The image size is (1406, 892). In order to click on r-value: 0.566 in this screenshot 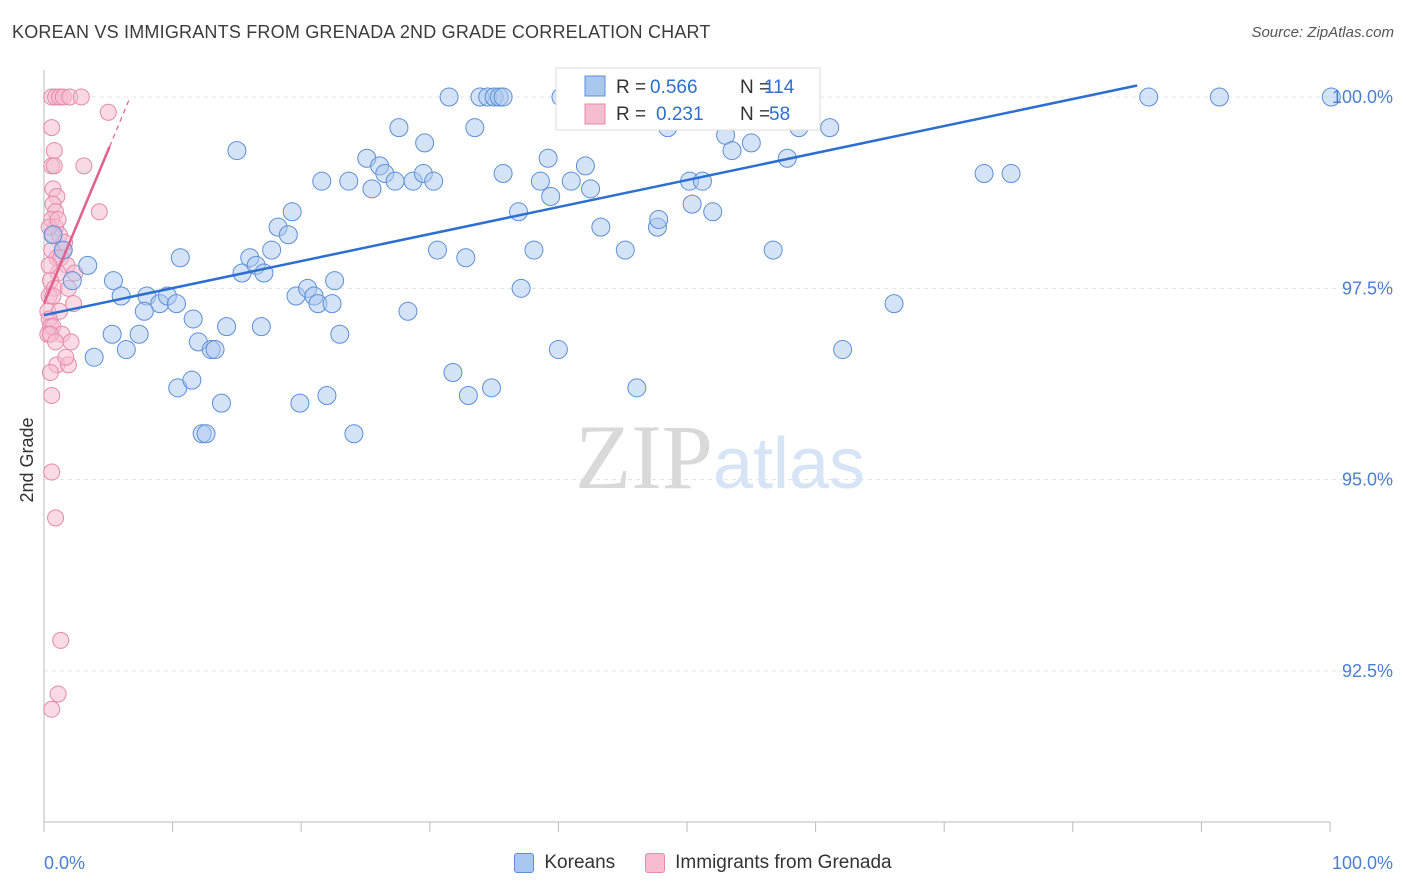, I will do `click(674, 87)`.